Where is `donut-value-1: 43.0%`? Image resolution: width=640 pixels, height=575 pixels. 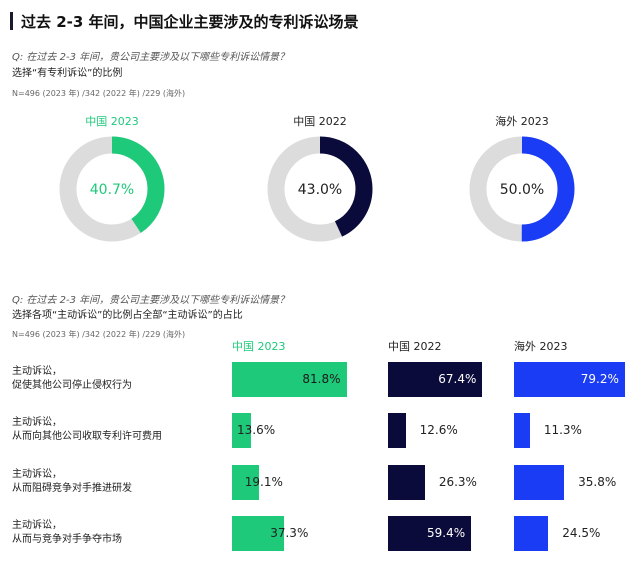
donut-value-1: 43.0% is located at coordinates (320, 190).